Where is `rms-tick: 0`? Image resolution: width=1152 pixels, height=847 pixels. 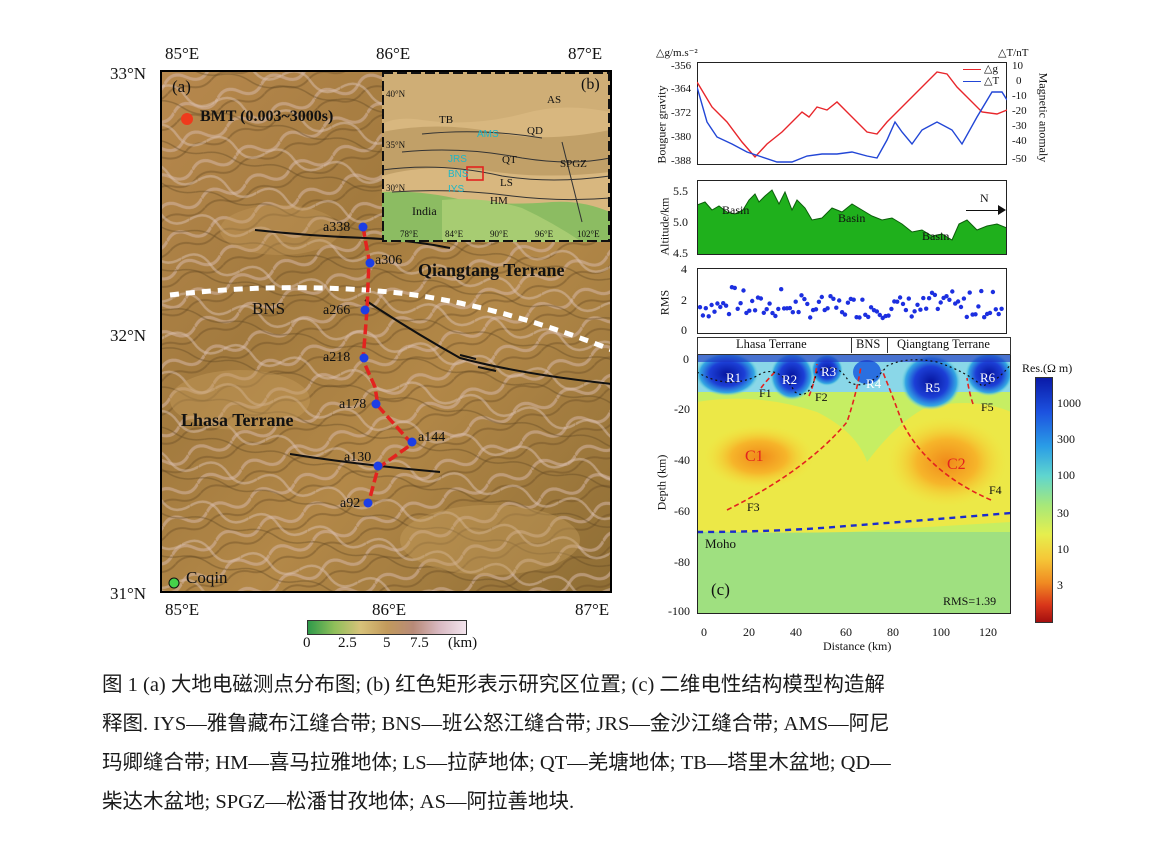 rms-tick: 0 is located at coordinates (684, 330).